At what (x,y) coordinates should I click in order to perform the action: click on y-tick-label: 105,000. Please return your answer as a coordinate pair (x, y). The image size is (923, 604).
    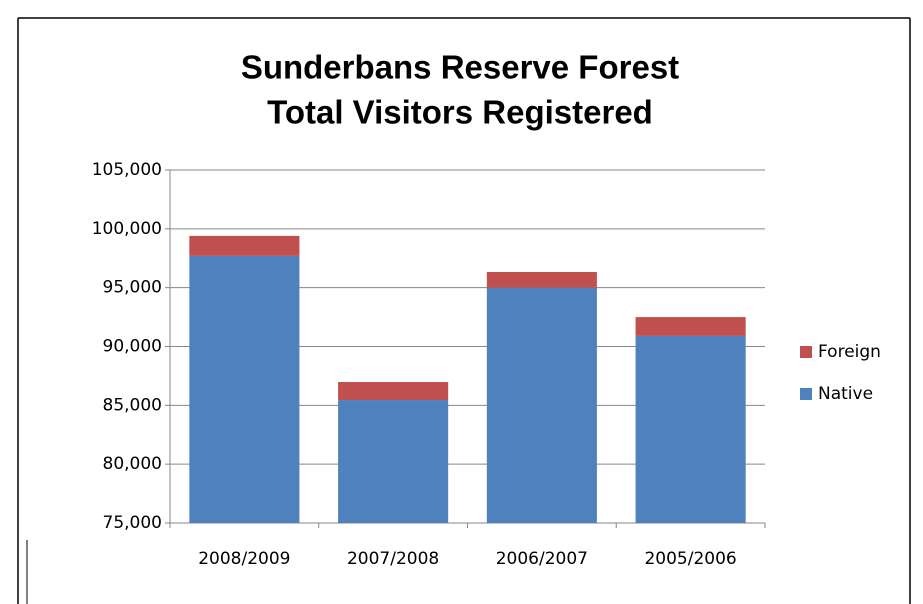
    Looking at the image, I should click on (127, 170).